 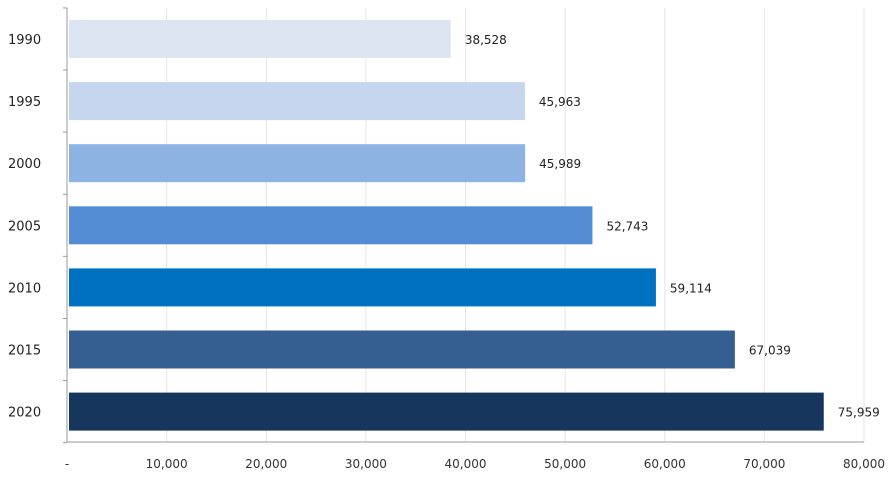 What do you see at coordinates (864, 464) in the screenshot?
I see `x-tick-label: 80,000` at bounding box center [864, 464].